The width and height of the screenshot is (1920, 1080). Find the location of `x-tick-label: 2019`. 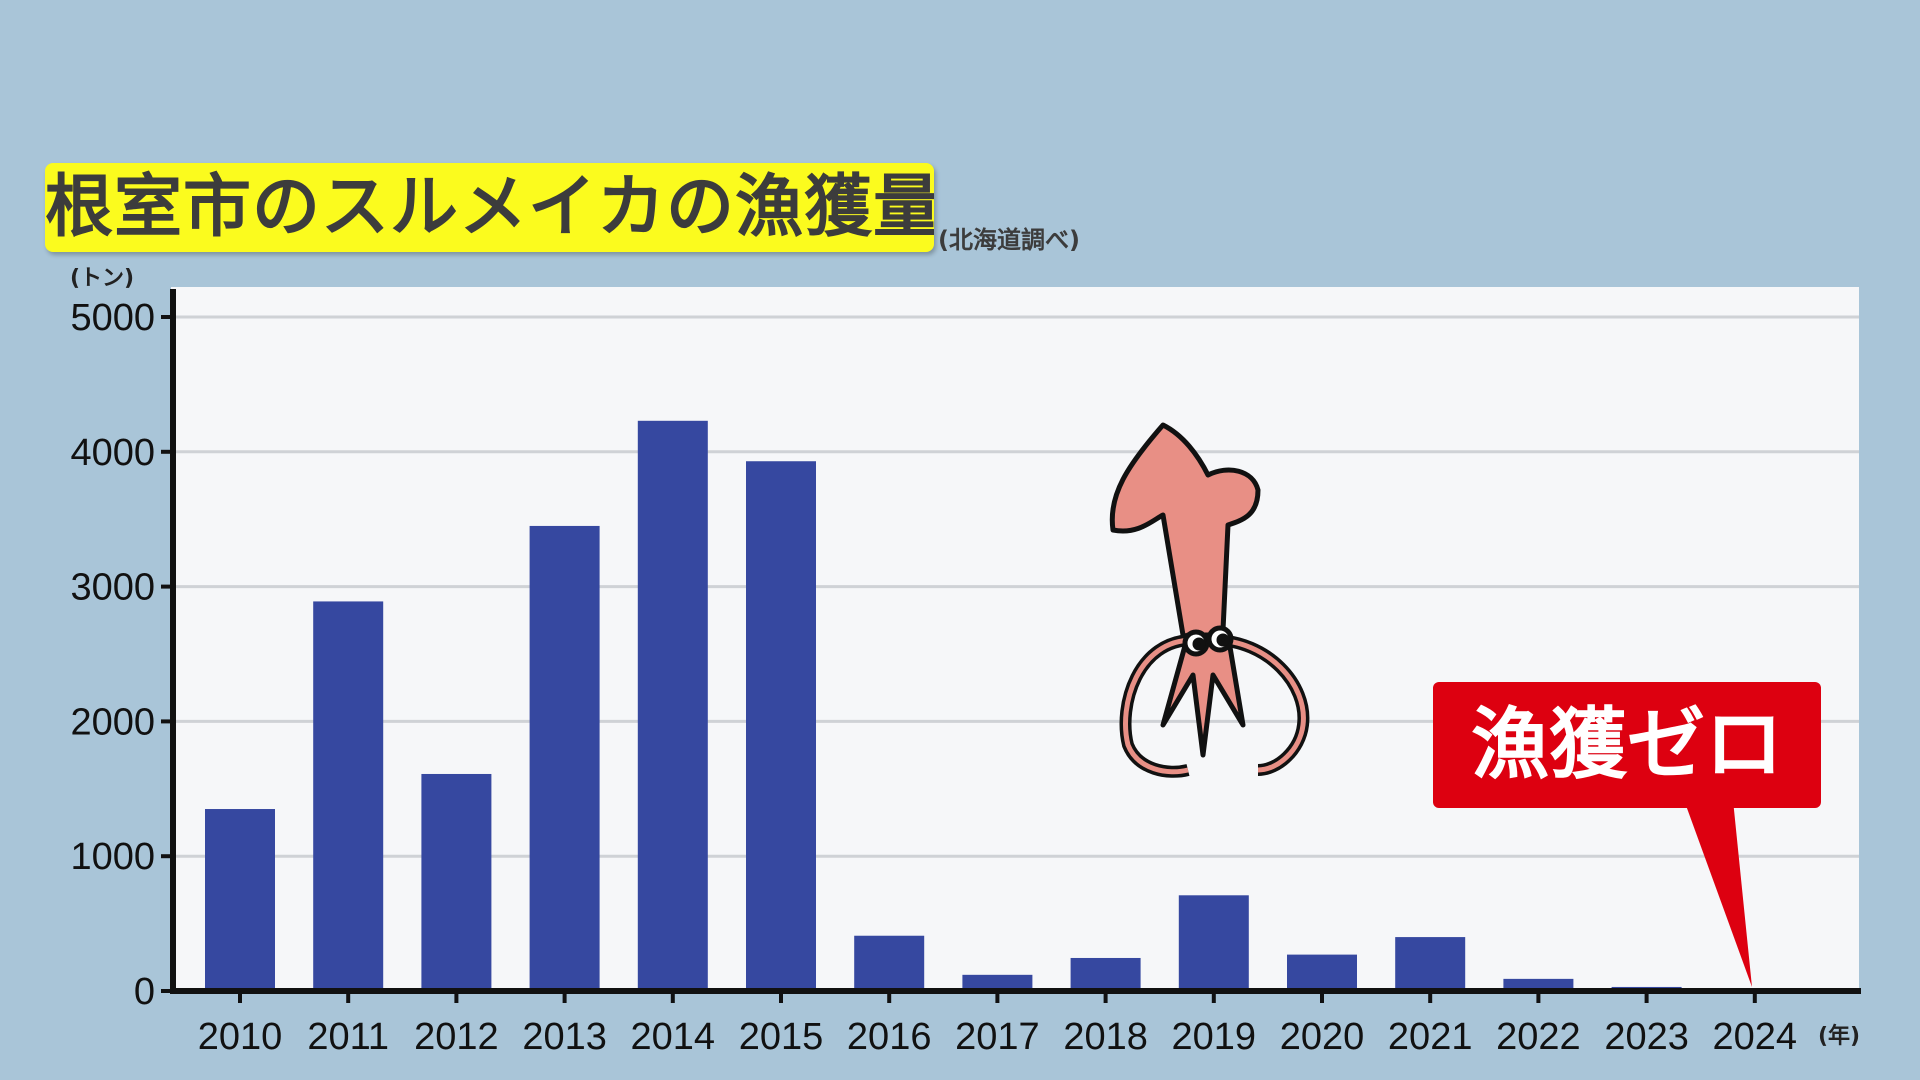

x-tick-label: 2019 is located at coordinates (1214, 1037).